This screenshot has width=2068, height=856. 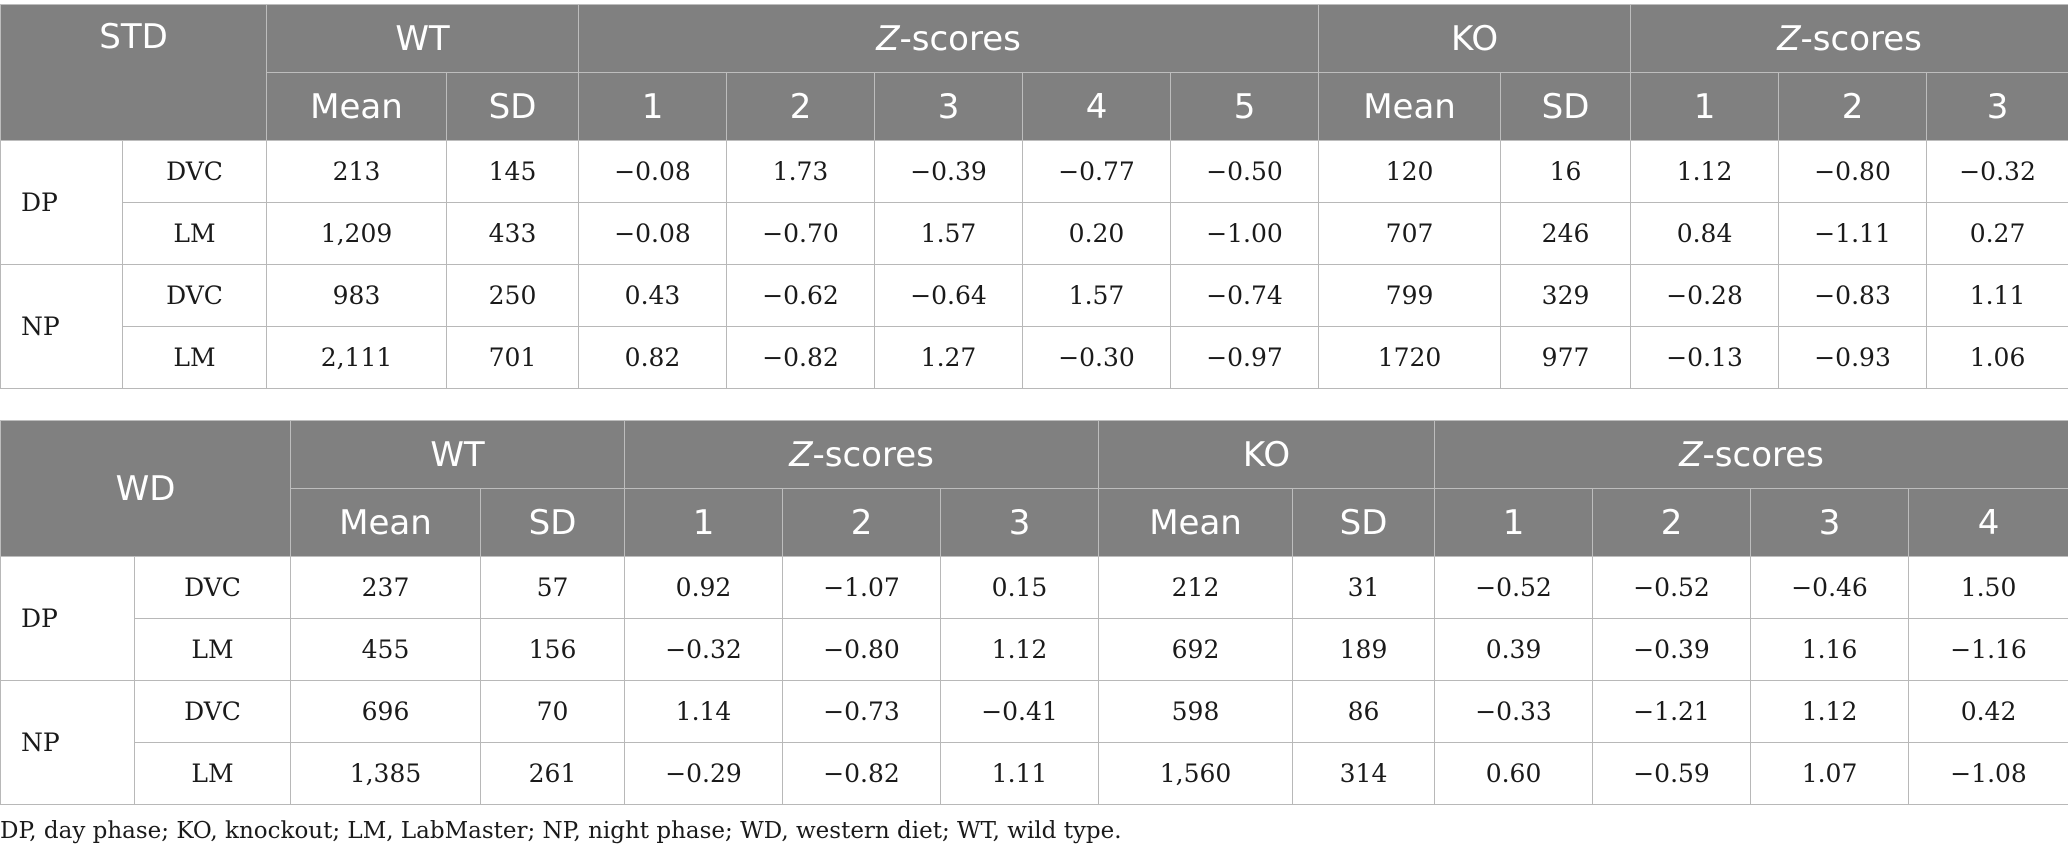 What do you see at coordinates (1245, 357) in the screenshot?
I see `table-cell: −0.97` at bounding box center [1245, 357].